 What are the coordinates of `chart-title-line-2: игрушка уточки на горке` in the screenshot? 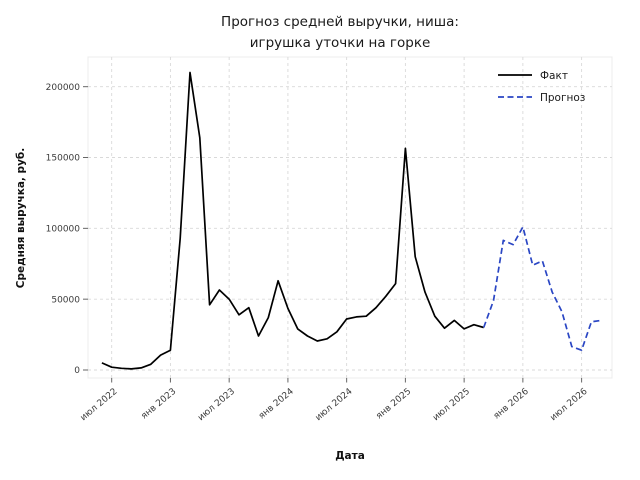 It's located at (340, 43).